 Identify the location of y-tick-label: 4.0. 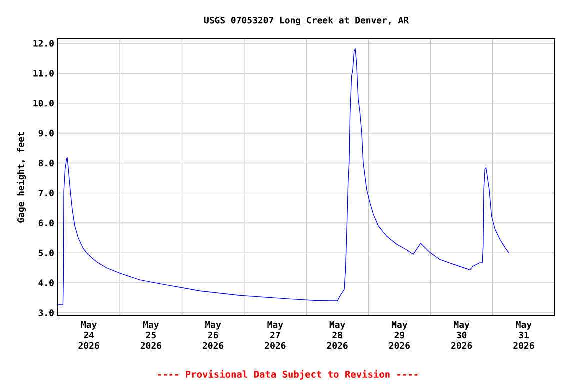
(46, 283).